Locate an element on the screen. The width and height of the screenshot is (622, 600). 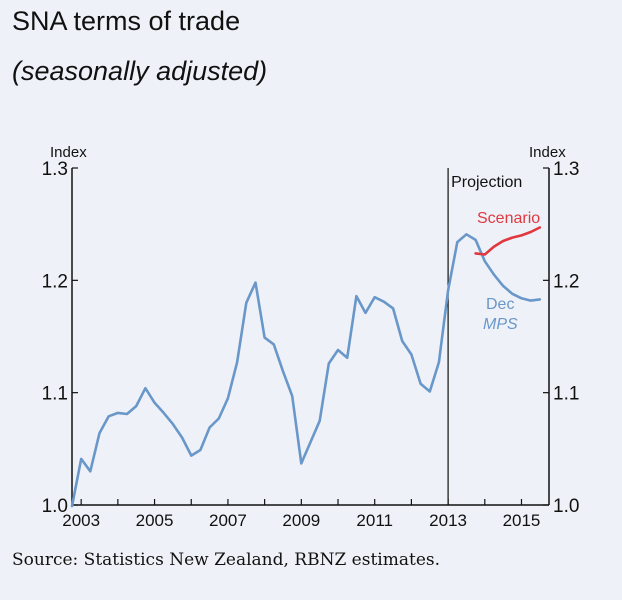
y-tick-label-left: 1.0 is located at coordinates (55, 506).